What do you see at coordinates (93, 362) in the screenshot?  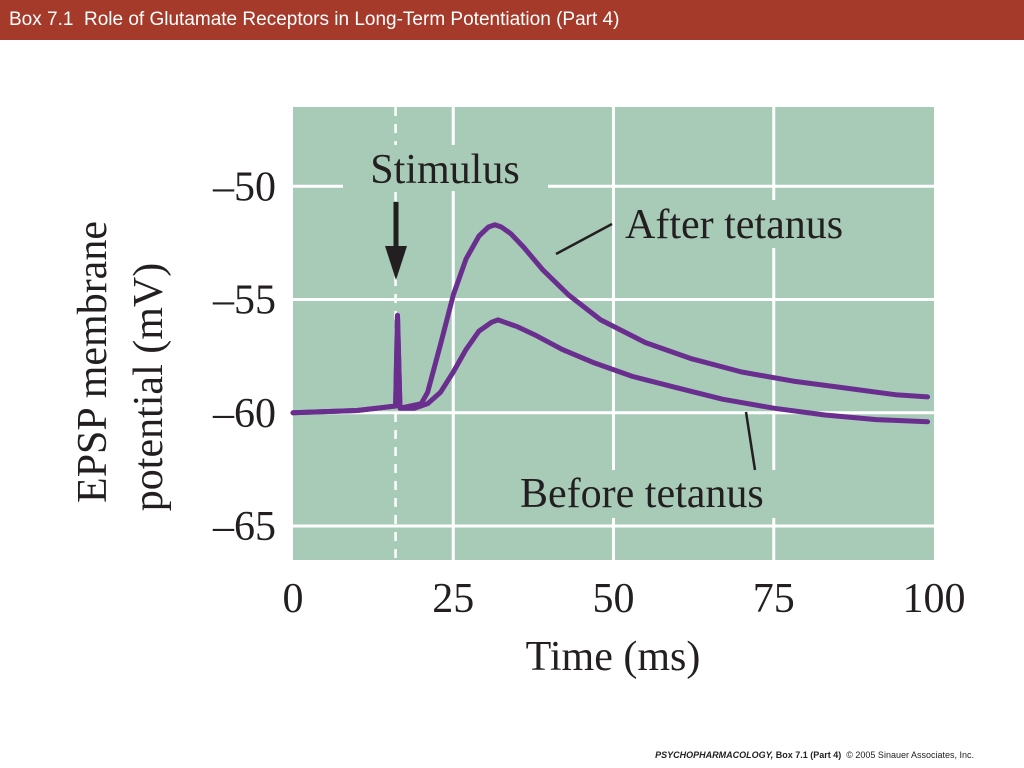 I see `y-axis-title-line-1: EPSP membrane` at bounding box center [93, 362].